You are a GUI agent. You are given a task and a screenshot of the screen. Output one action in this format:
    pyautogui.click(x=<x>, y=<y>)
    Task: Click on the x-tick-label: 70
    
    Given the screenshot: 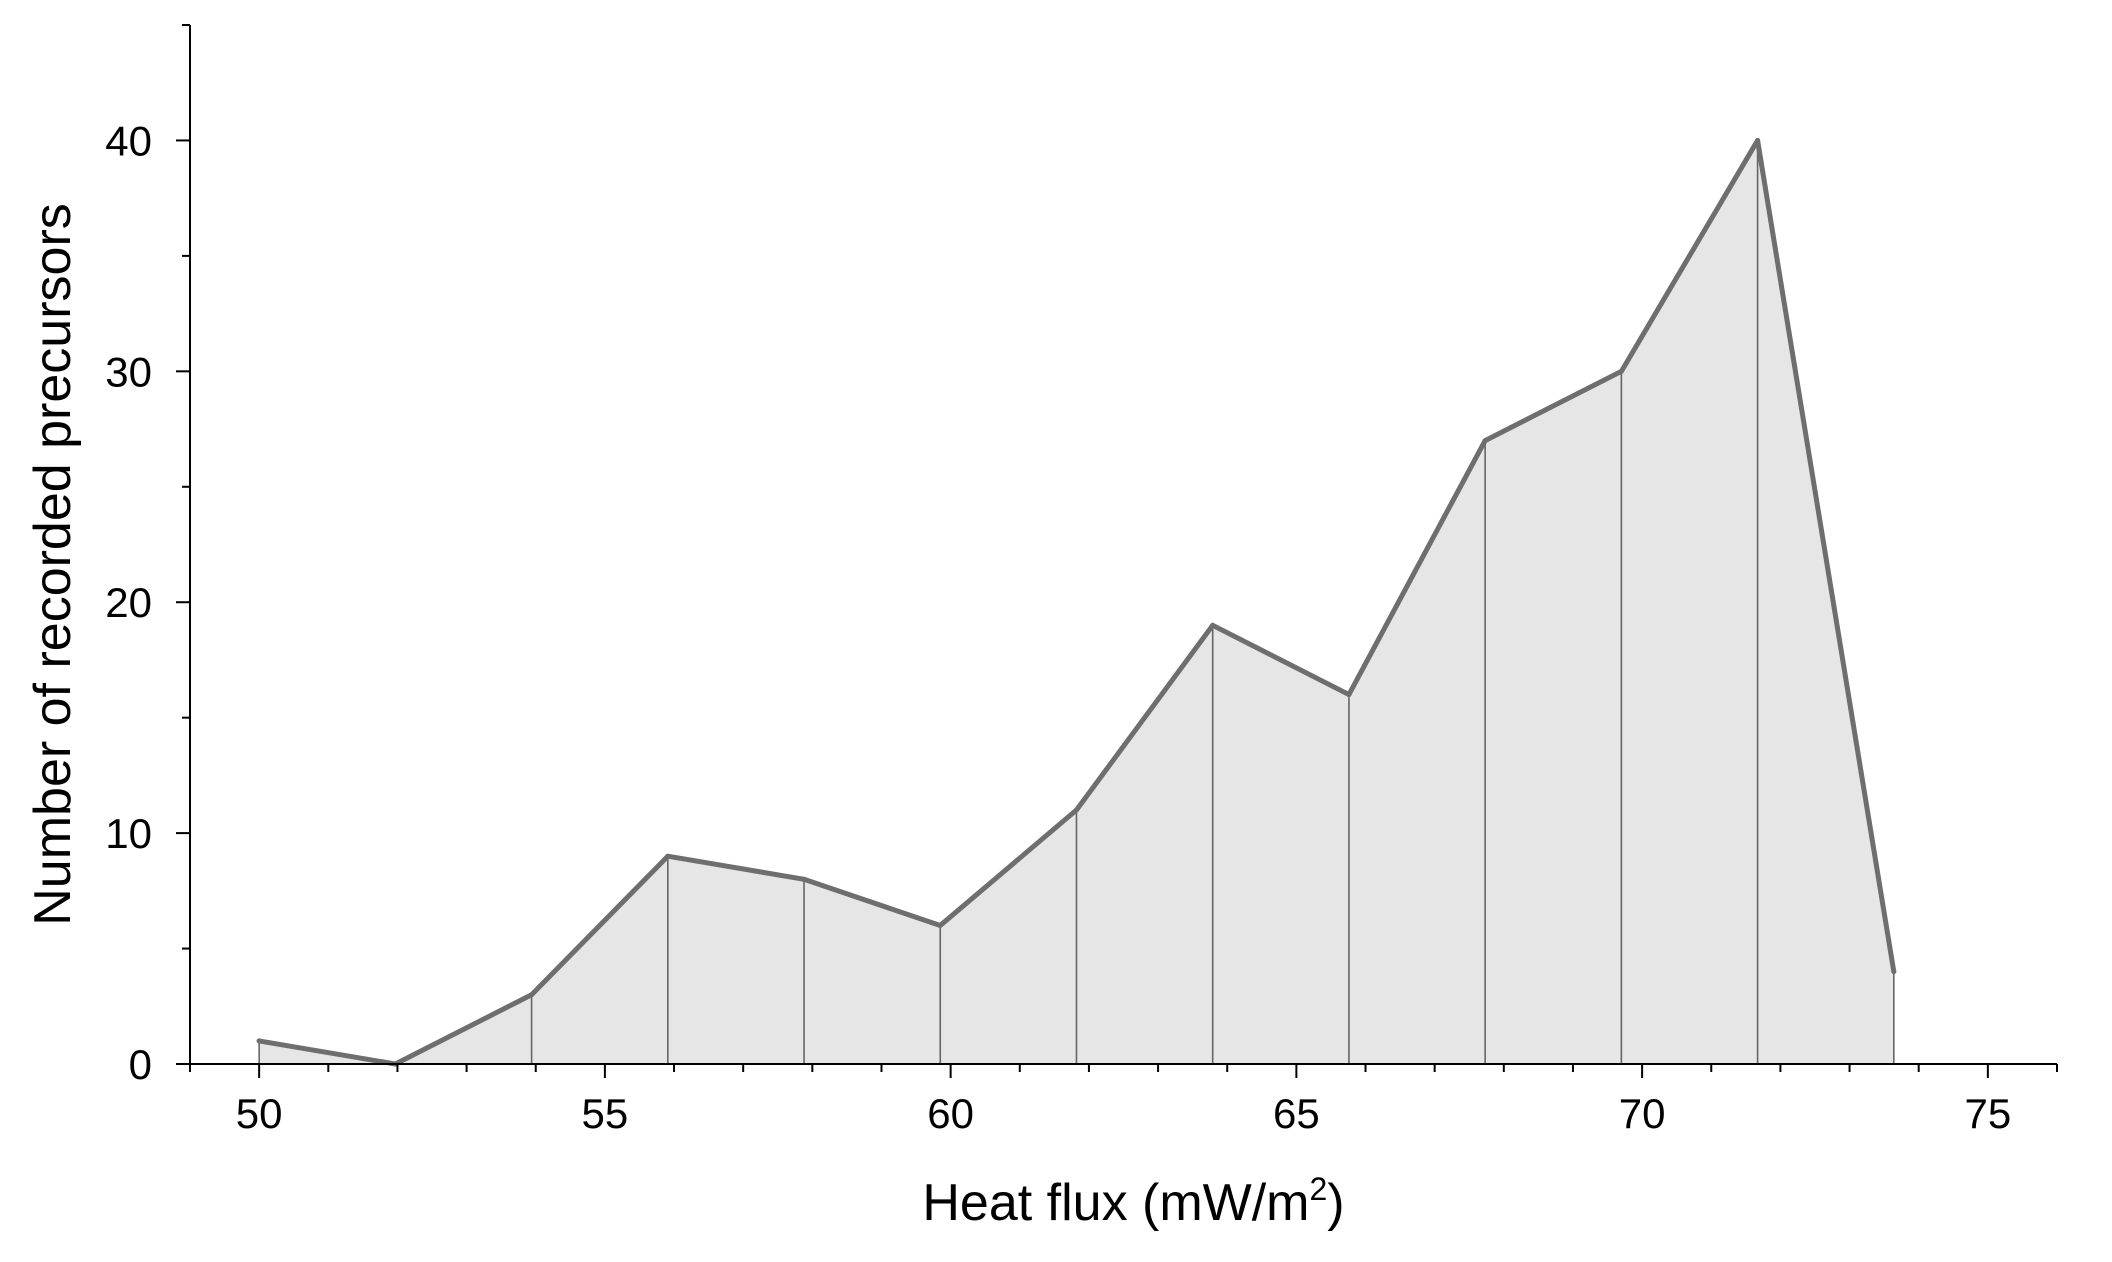 What is the action you would take?
    pyautogui.click(x=1642, y=1113)
    